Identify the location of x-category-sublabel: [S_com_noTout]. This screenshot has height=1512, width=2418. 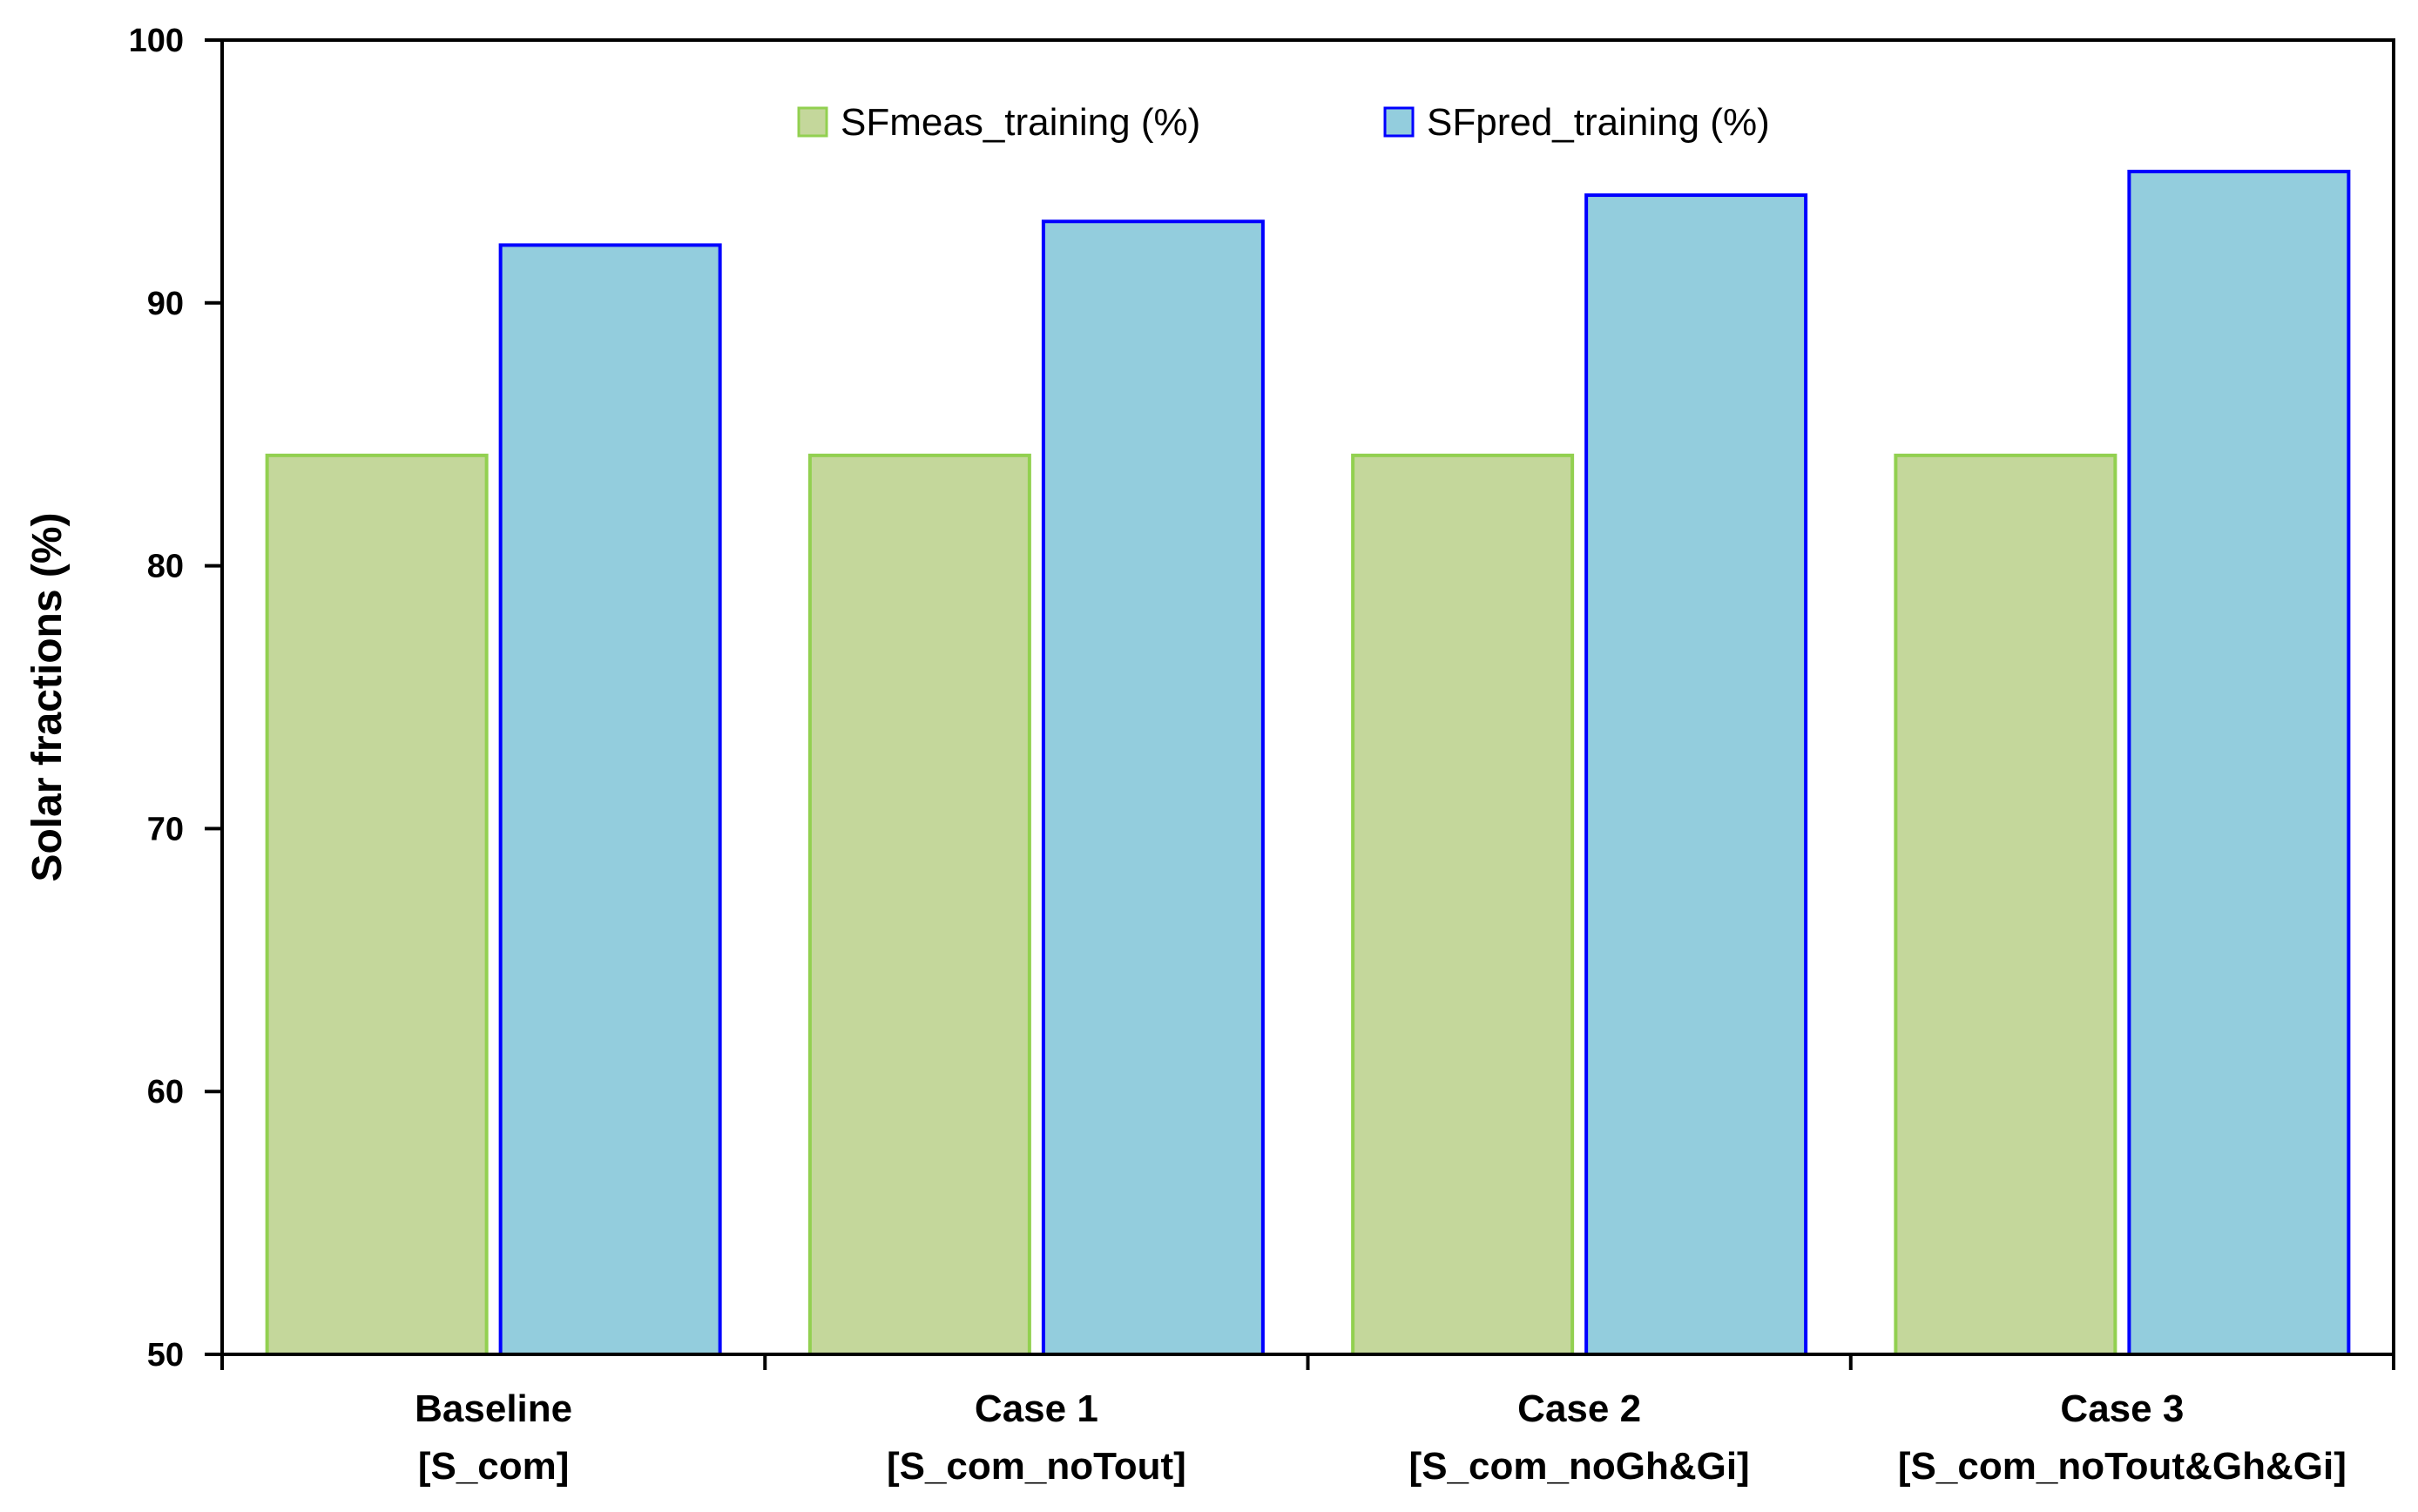
(1036, 1466).